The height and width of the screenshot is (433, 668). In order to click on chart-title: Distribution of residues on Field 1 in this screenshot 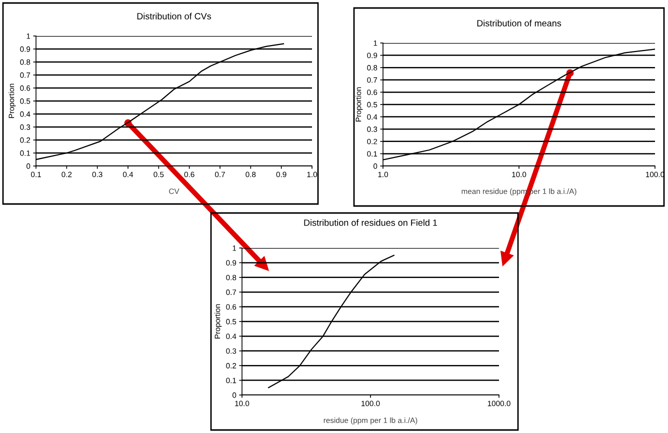, I will do `click(371, 222)`.